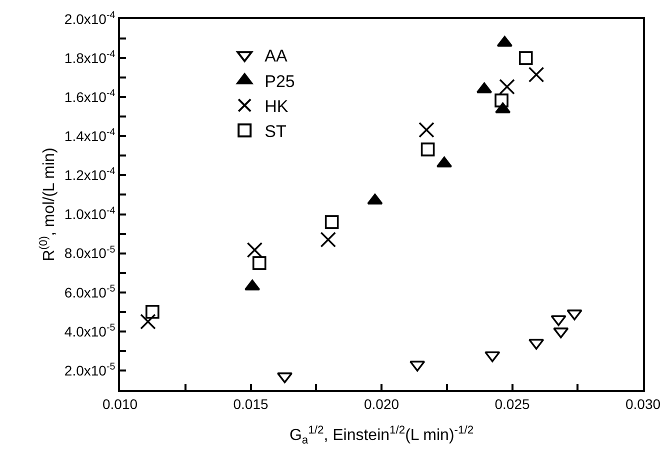 This screenshot has height=465, width=671. I want to click on y-tick-label: 8.0x10$^{-5}$, so click(90, 253).